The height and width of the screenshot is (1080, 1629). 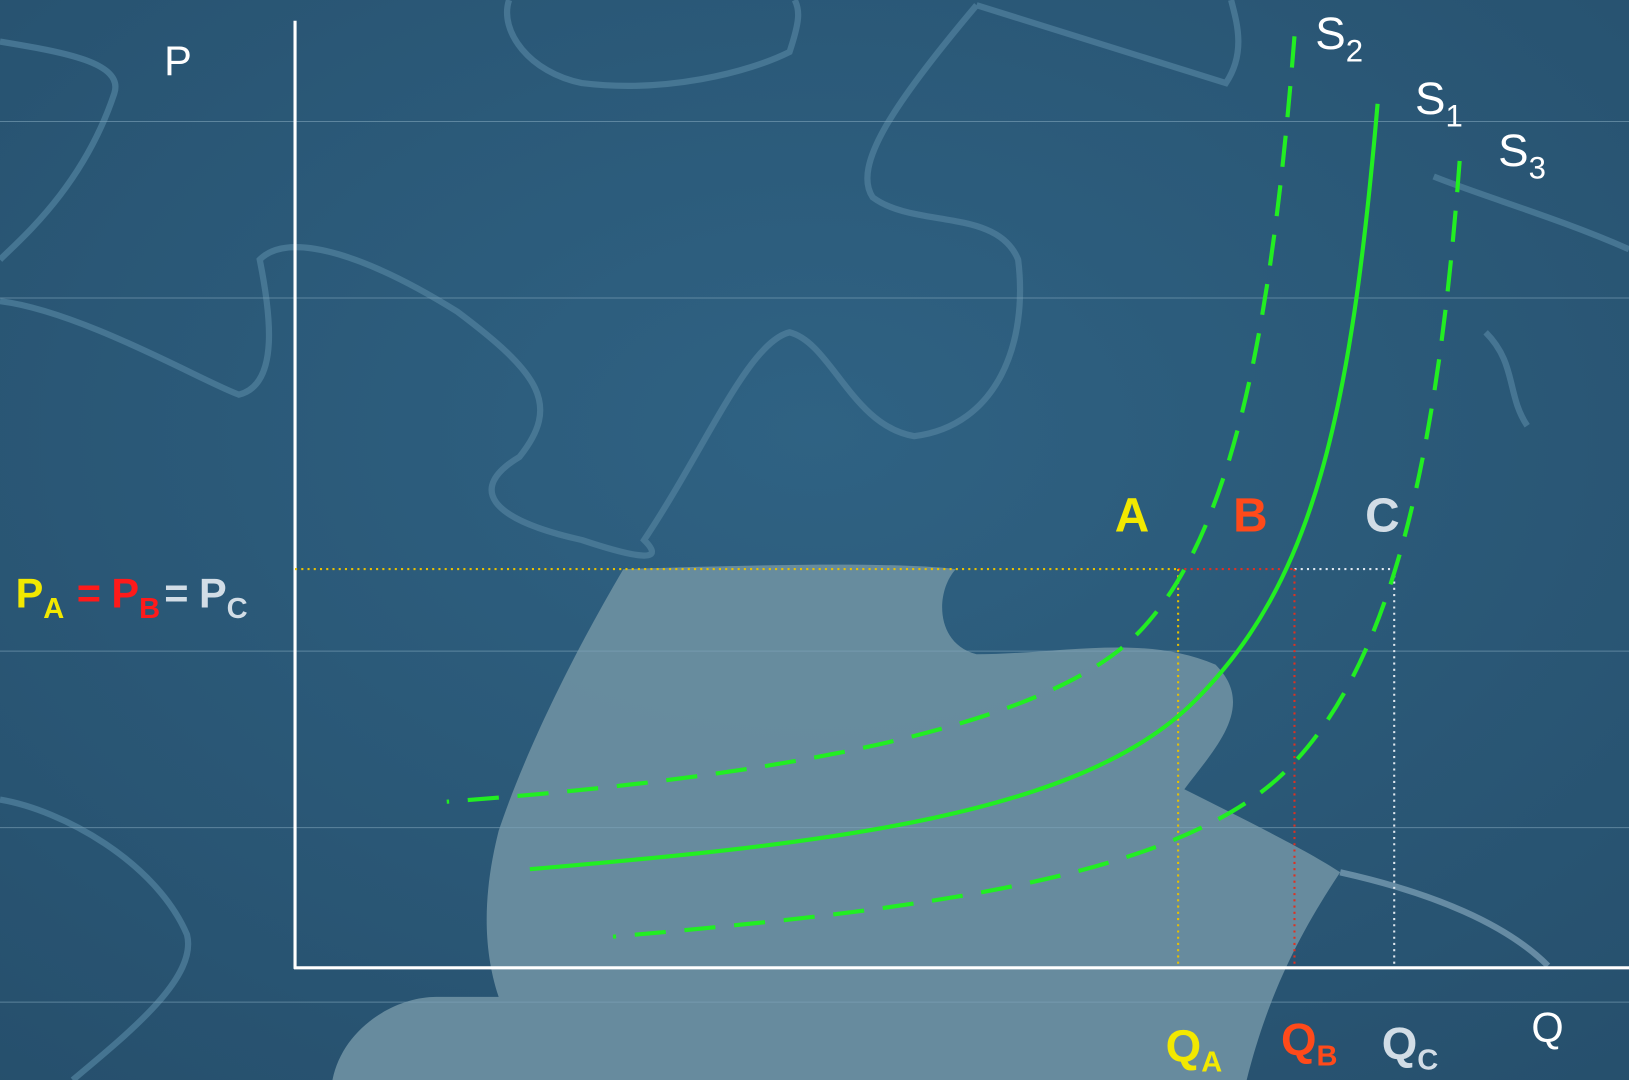 What do you see at coordinates (1427, 1061) in the screenshot?
I see `quantity-subscript: C` at bounding box center [1427, 1061].